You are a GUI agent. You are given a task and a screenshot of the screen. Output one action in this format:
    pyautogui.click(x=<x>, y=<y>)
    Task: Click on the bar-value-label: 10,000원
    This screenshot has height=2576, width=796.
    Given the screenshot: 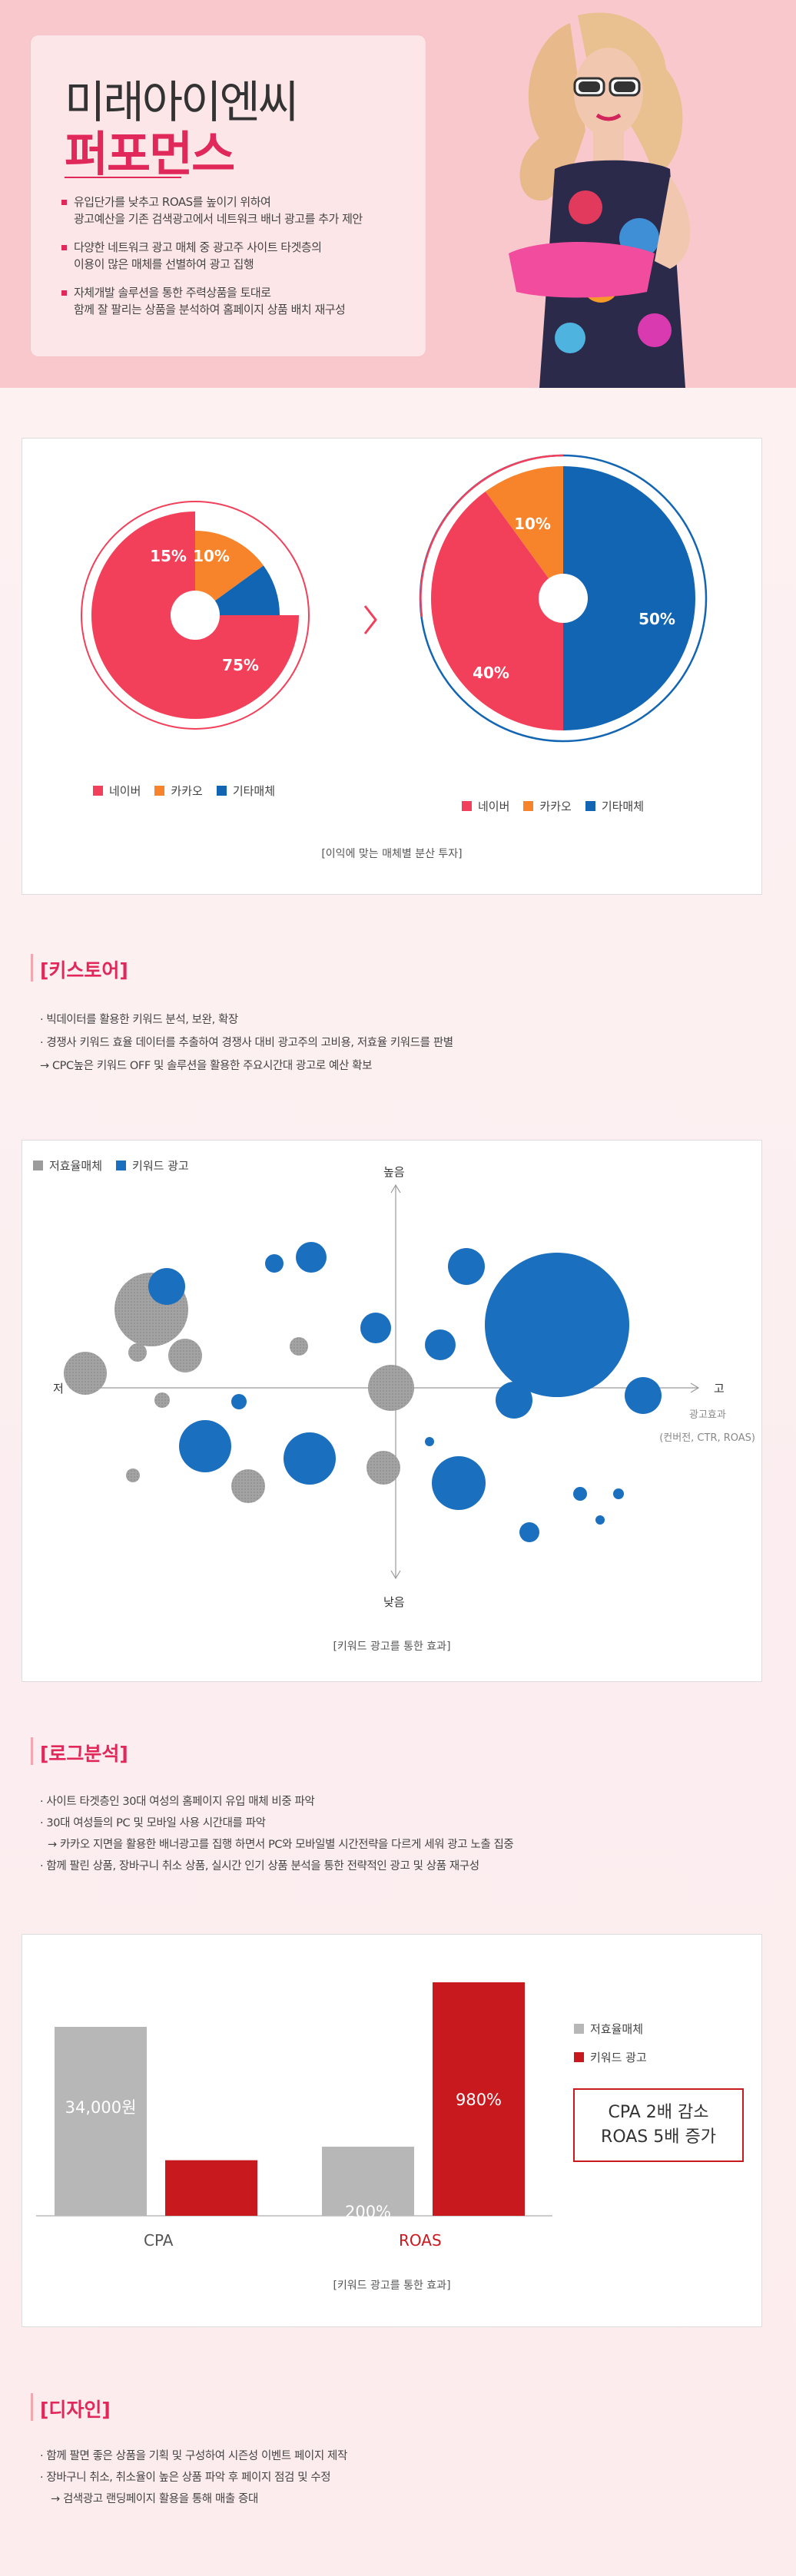 What is the action you would take?
    pyautogui.click(x=211, y=2226)
    